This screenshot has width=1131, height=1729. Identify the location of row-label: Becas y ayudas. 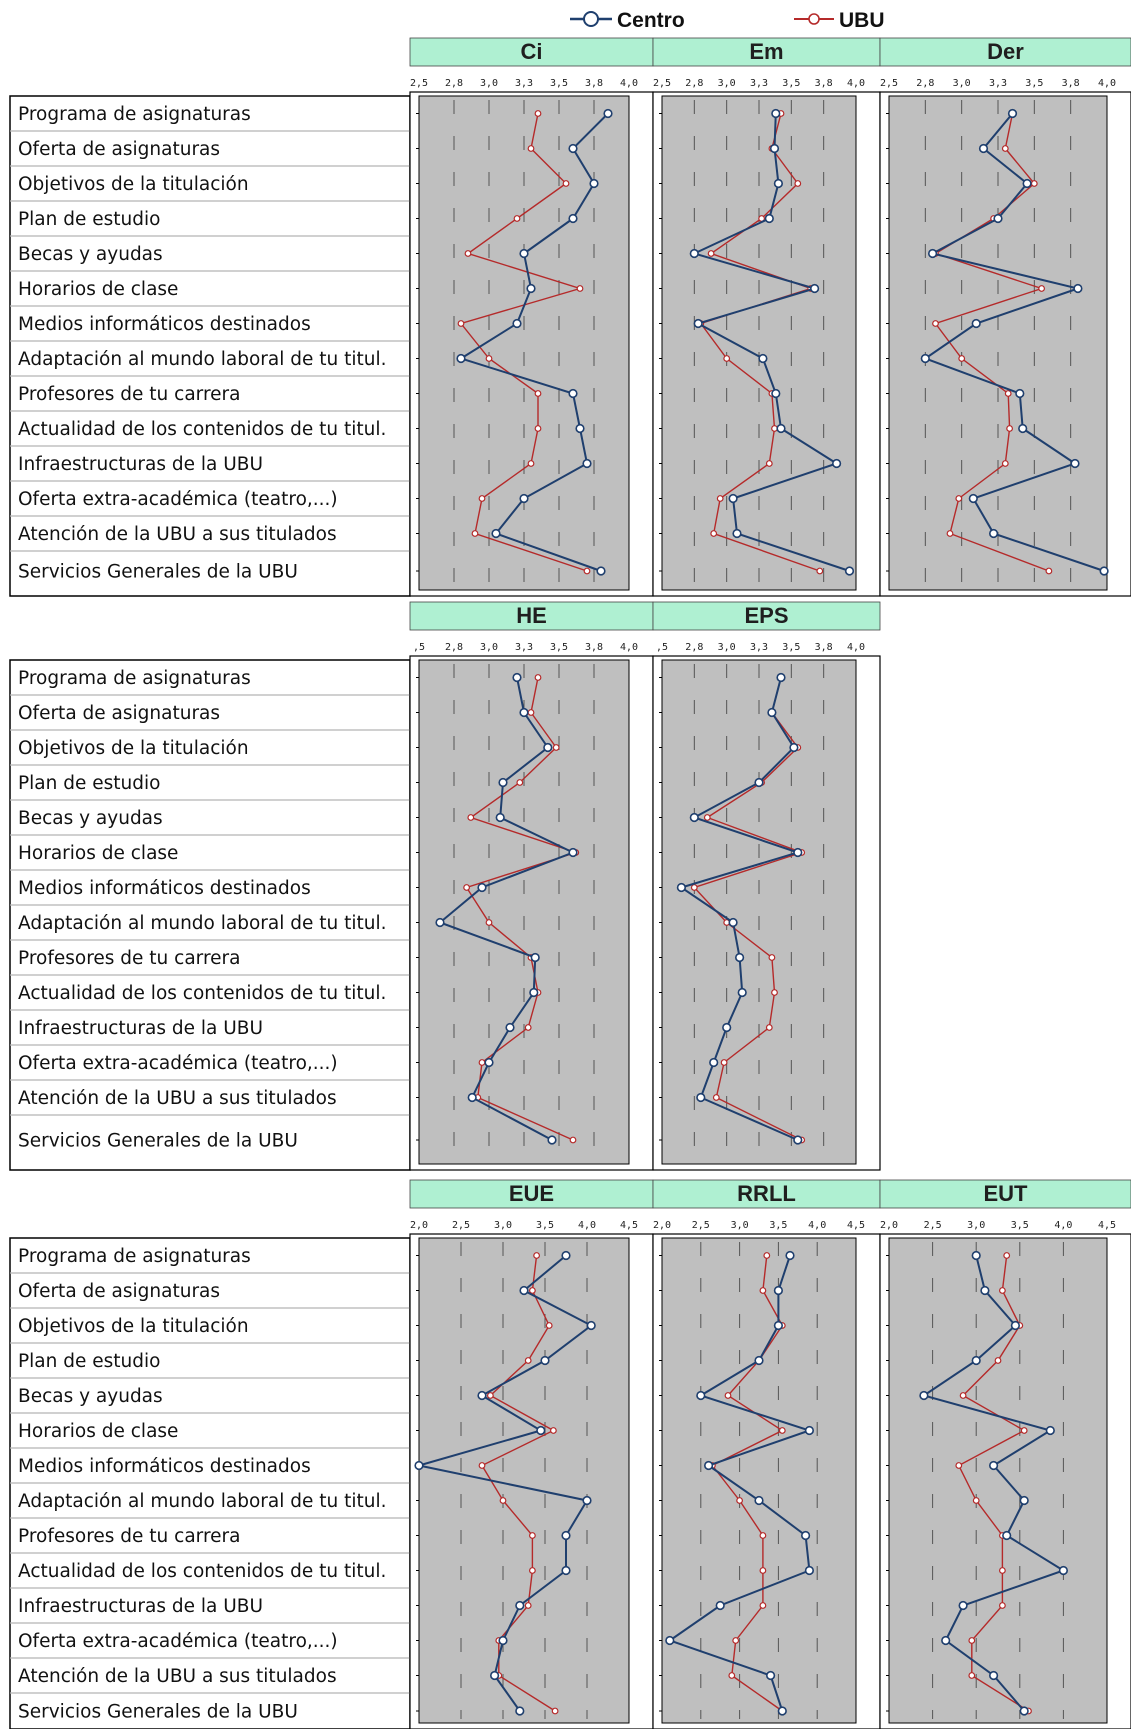
(90, 818).